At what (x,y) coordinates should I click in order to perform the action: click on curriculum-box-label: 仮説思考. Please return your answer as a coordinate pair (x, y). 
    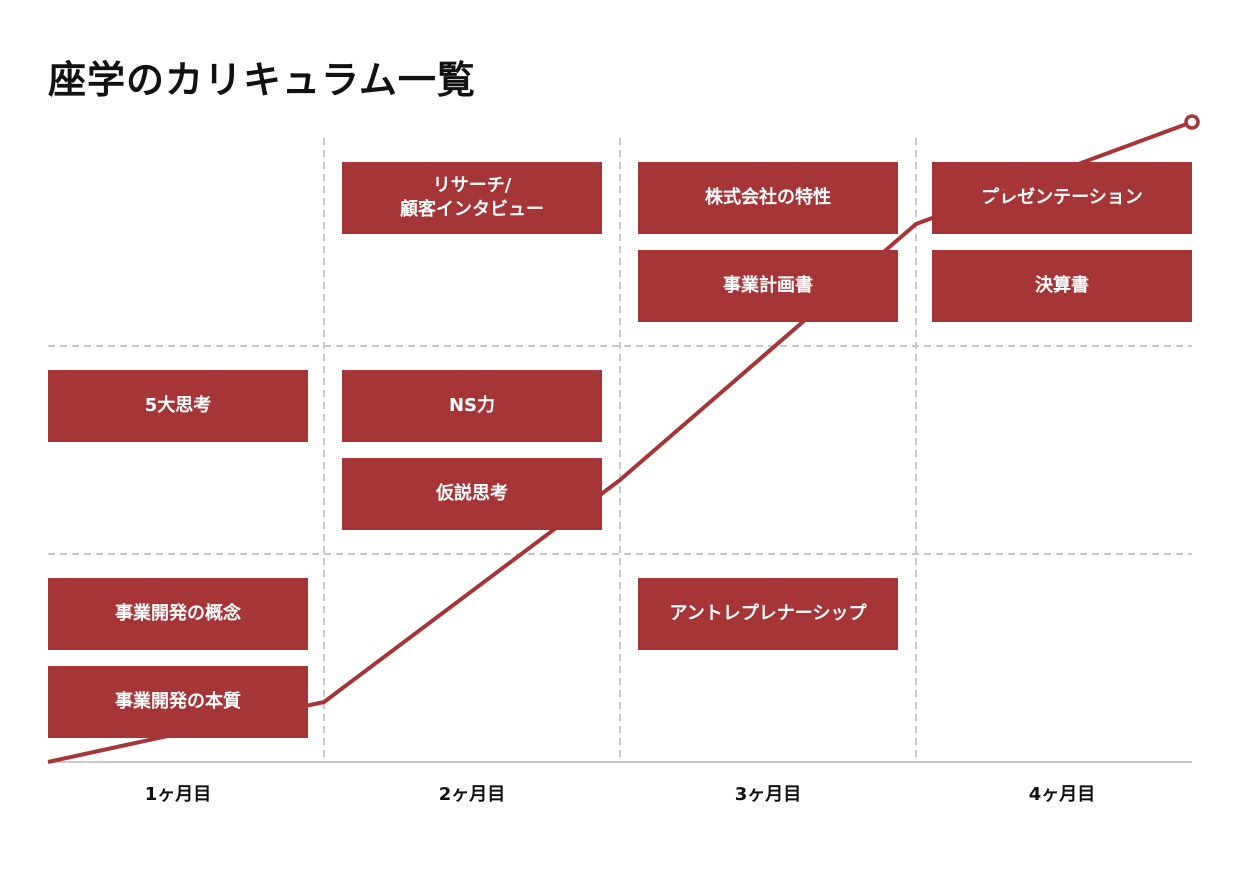
    Looking at the image, I should click on (472, 493).